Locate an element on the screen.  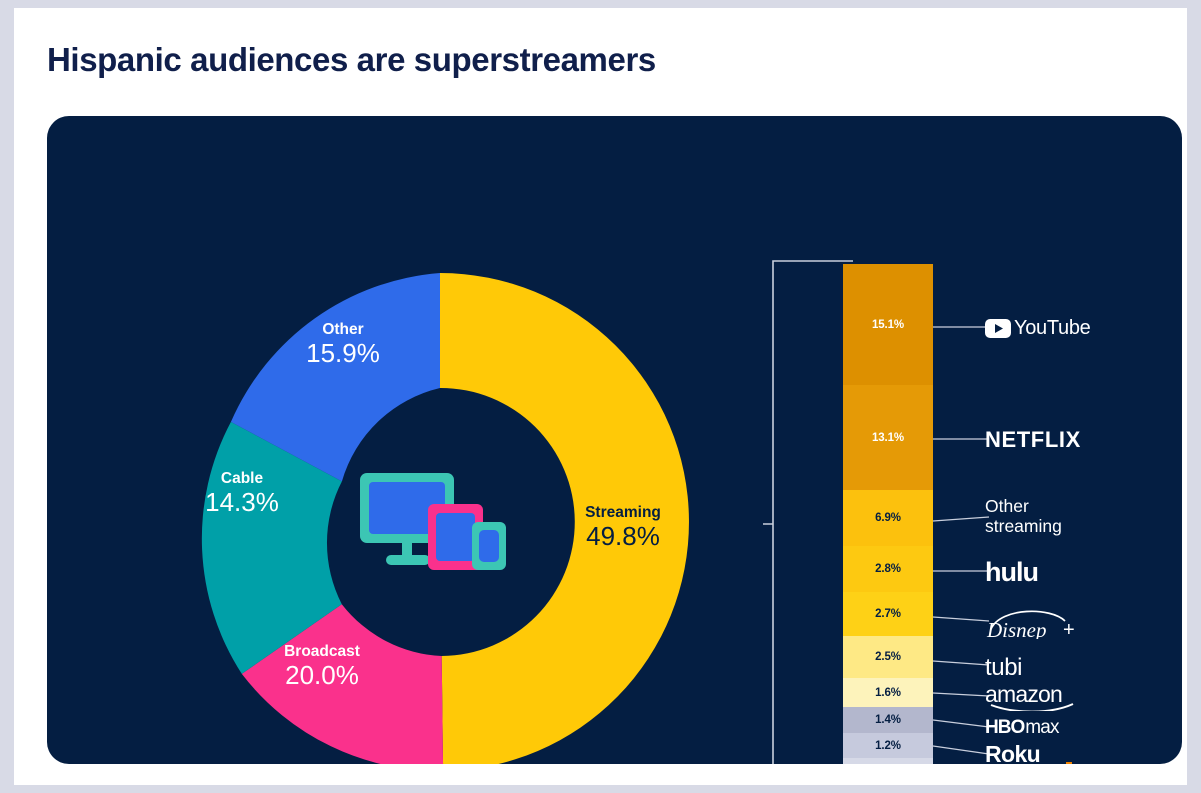
logo-amazon: amazon is located at coordinates (1034, 697).